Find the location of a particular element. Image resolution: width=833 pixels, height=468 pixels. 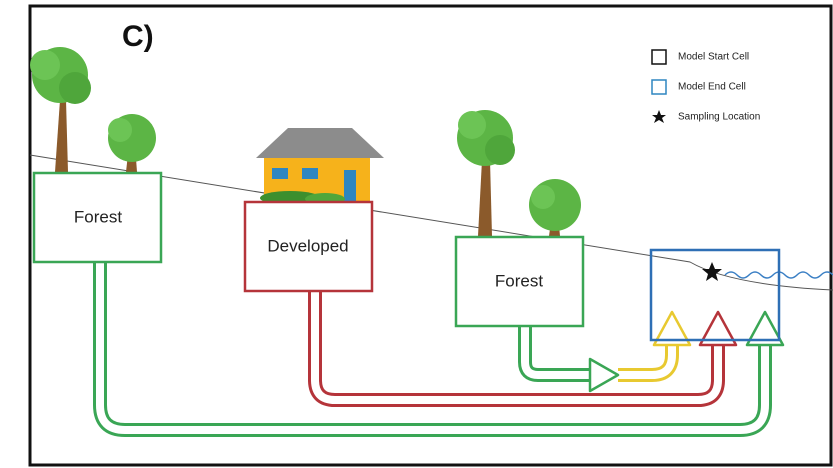

end-cell is located at coordinates (715, 295).